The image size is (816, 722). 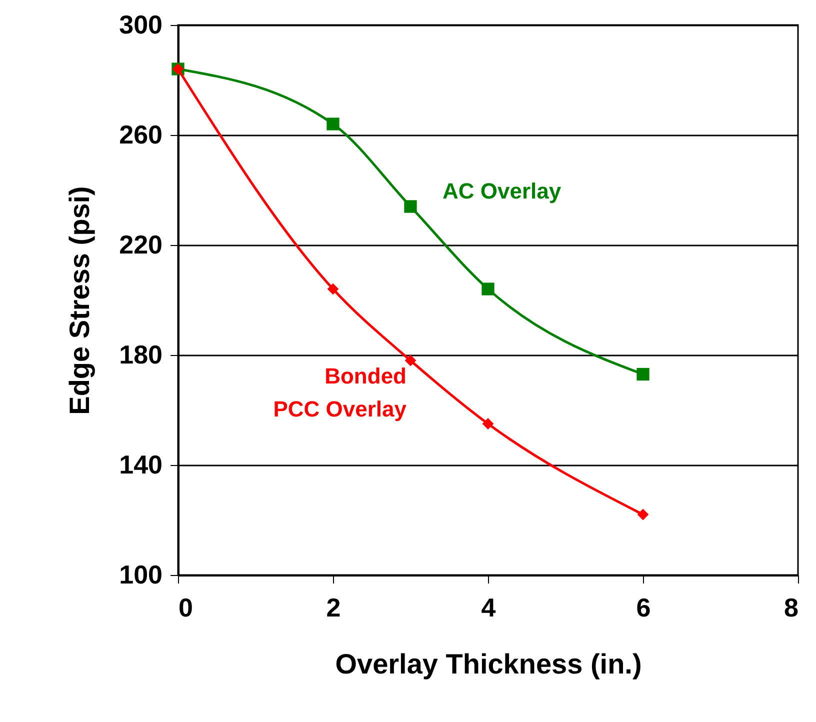 What do you see at coordinates (488, 664) in the screenshot?
I see `x-axis-title: Overlay Thickness (in.)` at bounding box center [488, 664].